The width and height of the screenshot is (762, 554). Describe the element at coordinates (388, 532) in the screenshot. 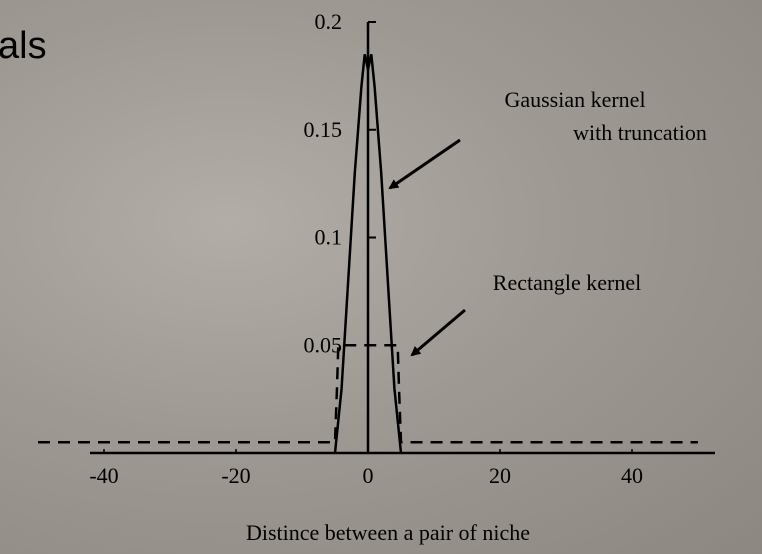

I see `x-axis-label: Distince between a pair of niche` at that location.